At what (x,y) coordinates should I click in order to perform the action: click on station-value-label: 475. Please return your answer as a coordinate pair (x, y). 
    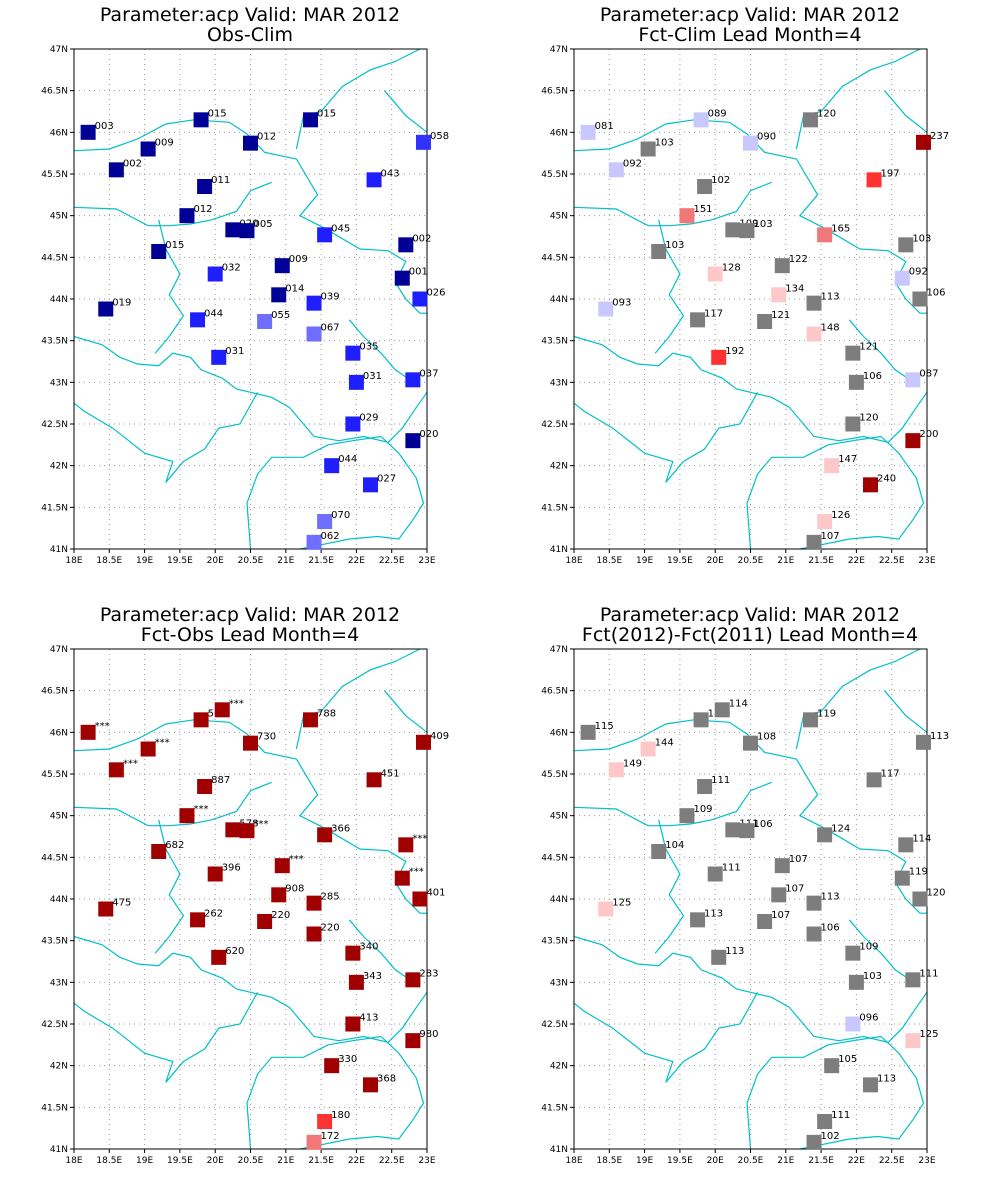
    Looking at the image, I should click on (121, 903).